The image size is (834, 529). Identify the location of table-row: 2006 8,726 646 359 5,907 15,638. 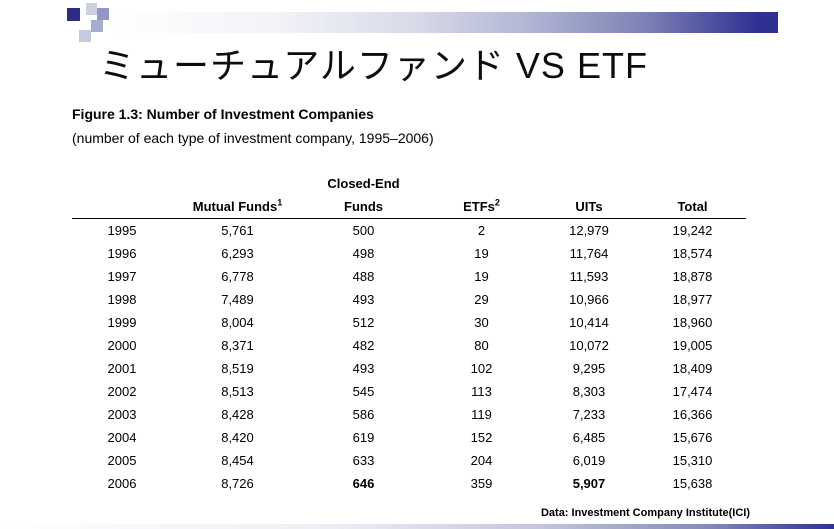
(409, 483).